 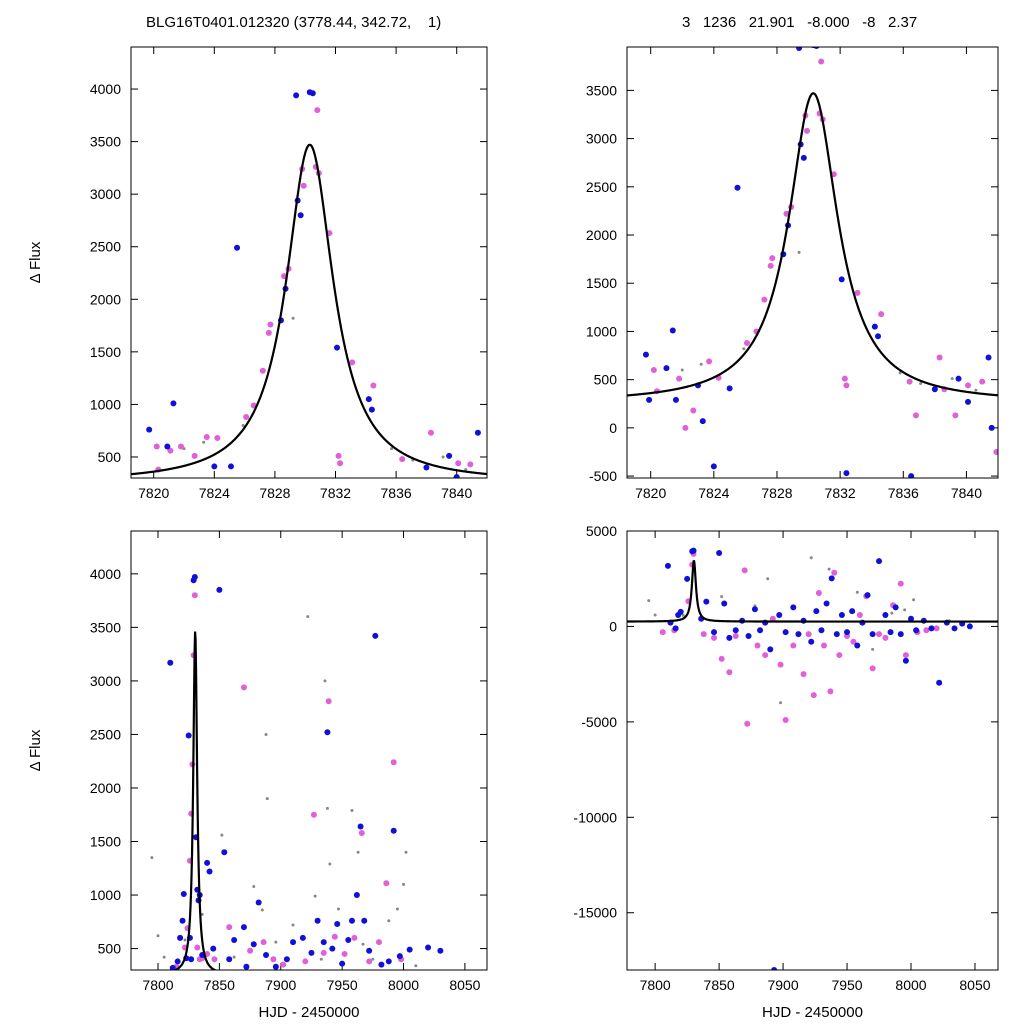 What do you see at coordinates (595, 817) in the screenshot?
I see `y-tick-label: -10000` at bounding box center [595, 817].